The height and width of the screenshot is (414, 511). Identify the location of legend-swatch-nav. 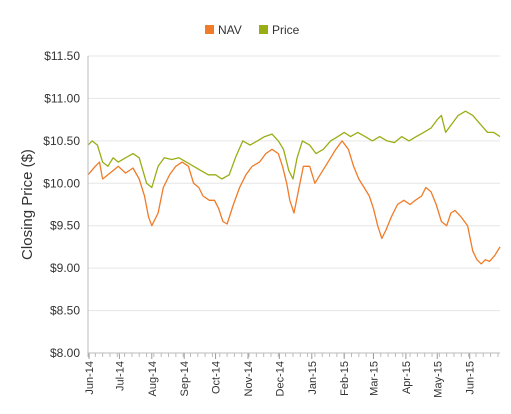
(209, 29).